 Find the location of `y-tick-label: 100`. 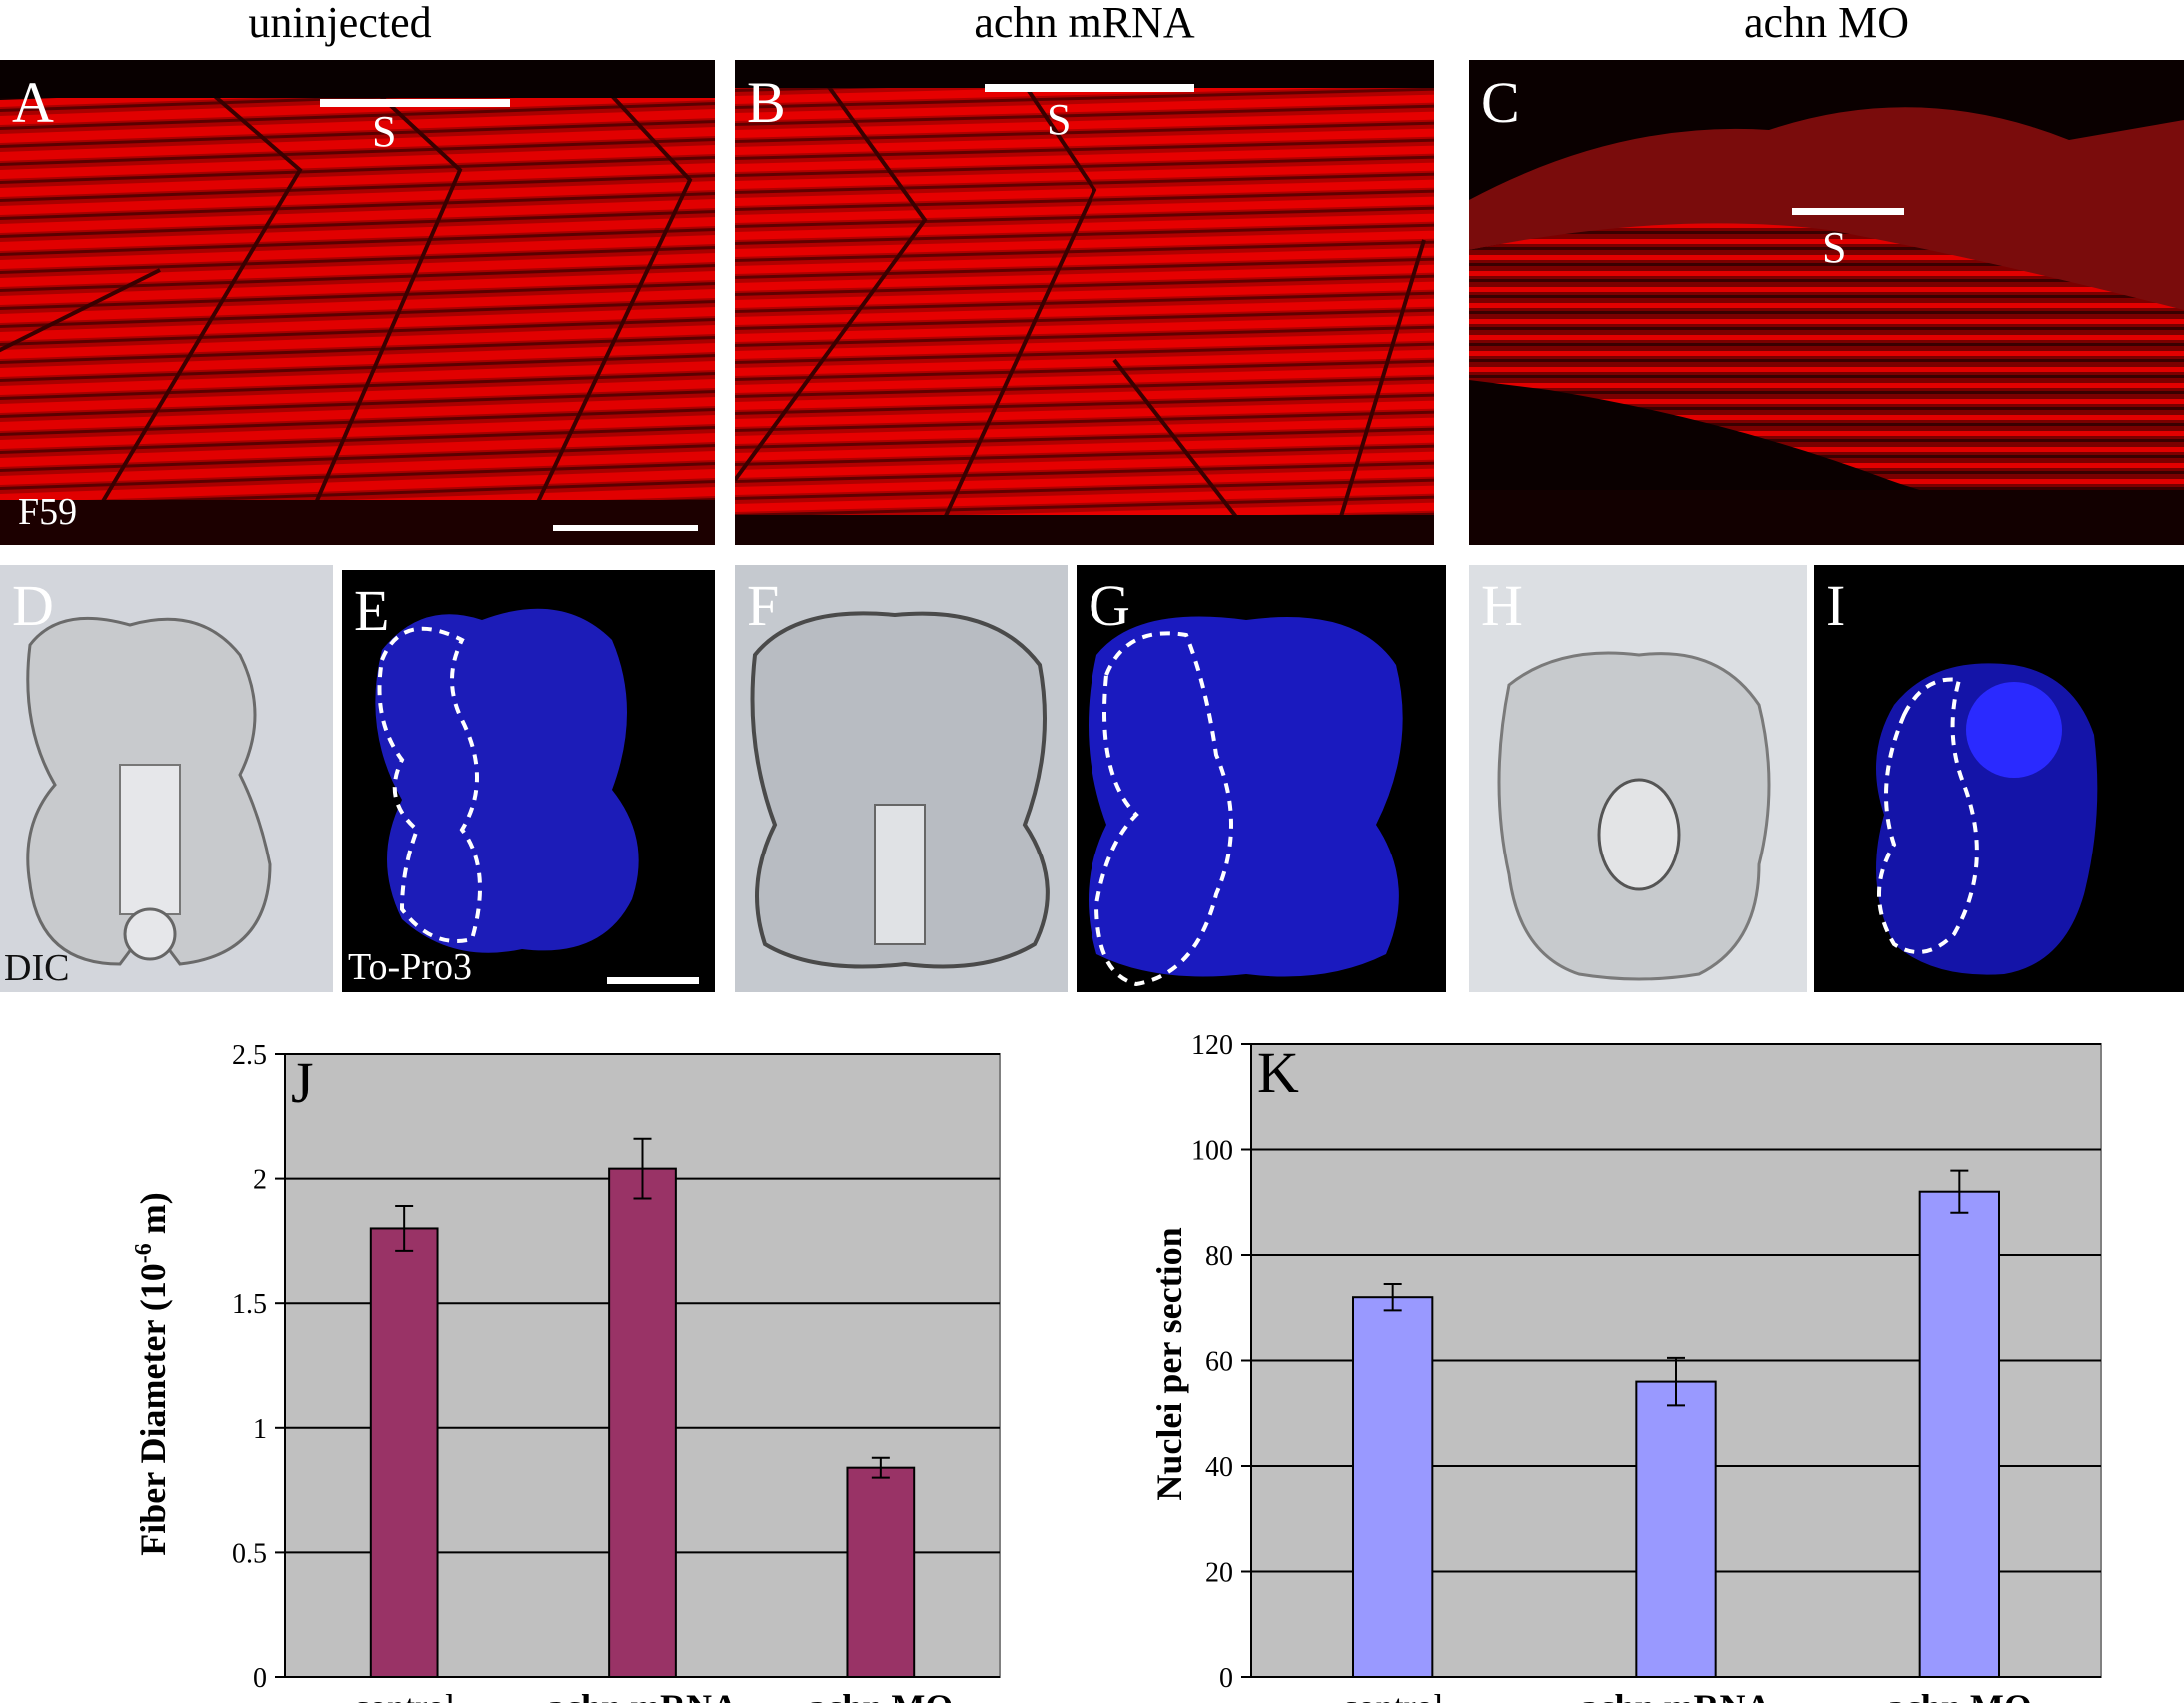

y-tick-label: 100 is located at coordinates (1212, 1151).